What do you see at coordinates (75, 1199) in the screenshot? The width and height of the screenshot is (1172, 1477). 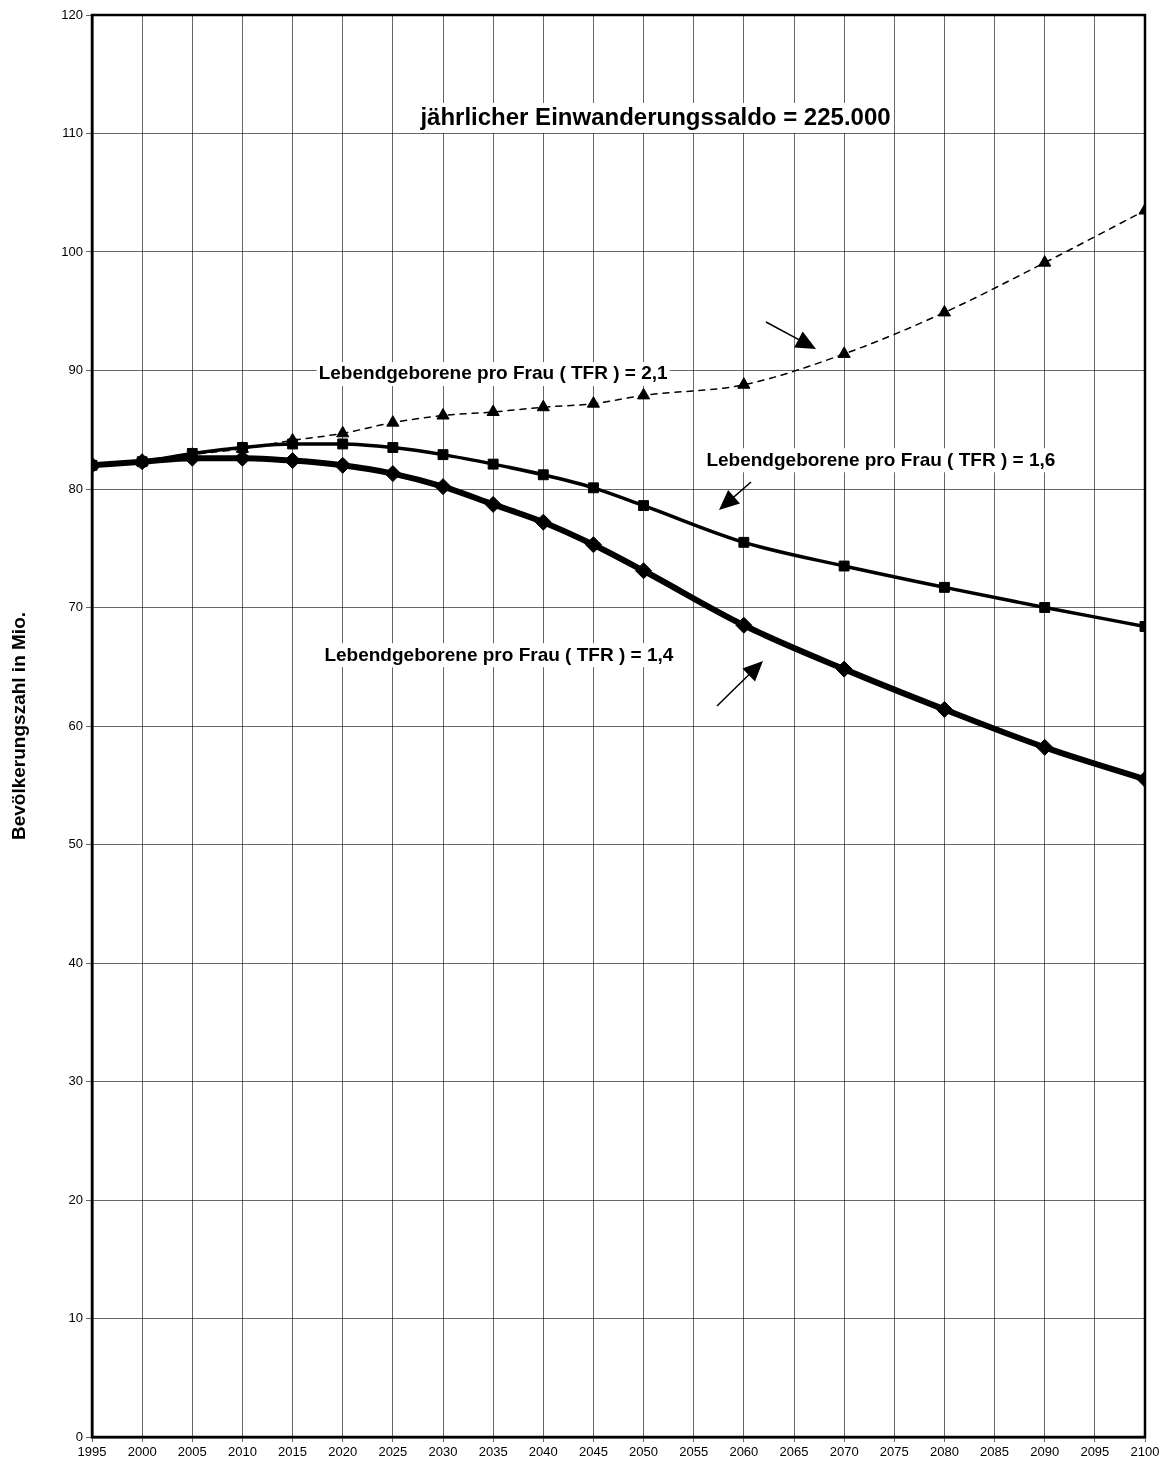 I see `y-tick-label: 20` at bounding box center [75, 1199].